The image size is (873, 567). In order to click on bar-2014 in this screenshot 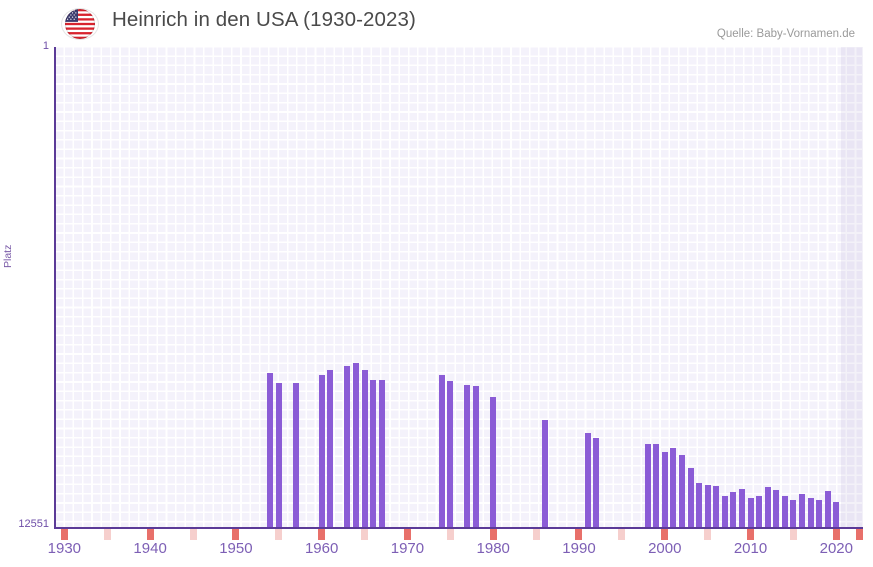, I will do `click(784, 512)`.